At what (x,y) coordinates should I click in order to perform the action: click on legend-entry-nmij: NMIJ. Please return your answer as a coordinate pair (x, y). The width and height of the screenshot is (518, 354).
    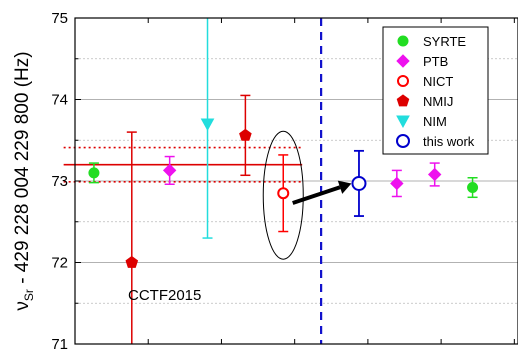
    Looking at the image, I should click on (424, 101).